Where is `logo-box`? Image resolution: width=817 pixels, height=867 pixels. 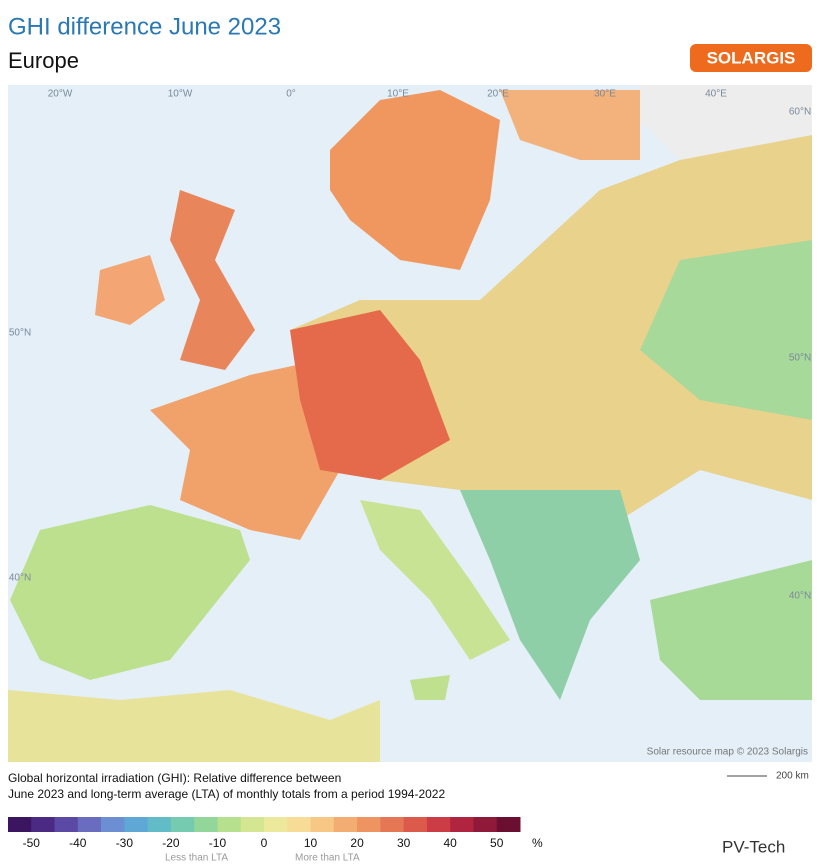
logo-box is located at coordinates (751, 58).